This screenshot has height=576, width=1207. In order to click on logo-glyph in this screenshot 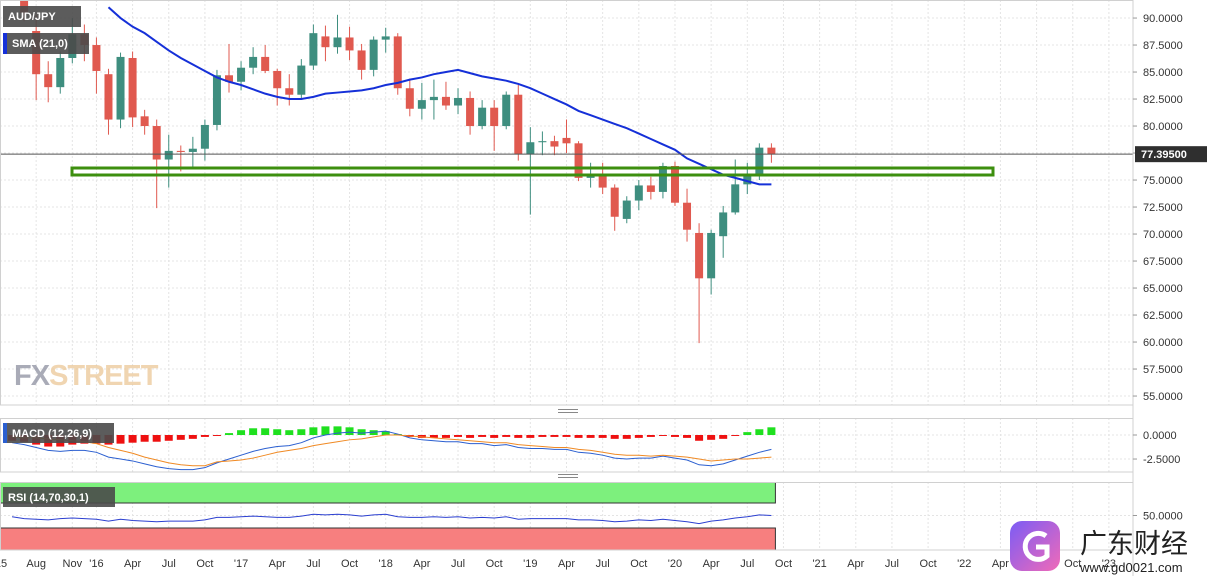, I will do `click(1036, 546)`.